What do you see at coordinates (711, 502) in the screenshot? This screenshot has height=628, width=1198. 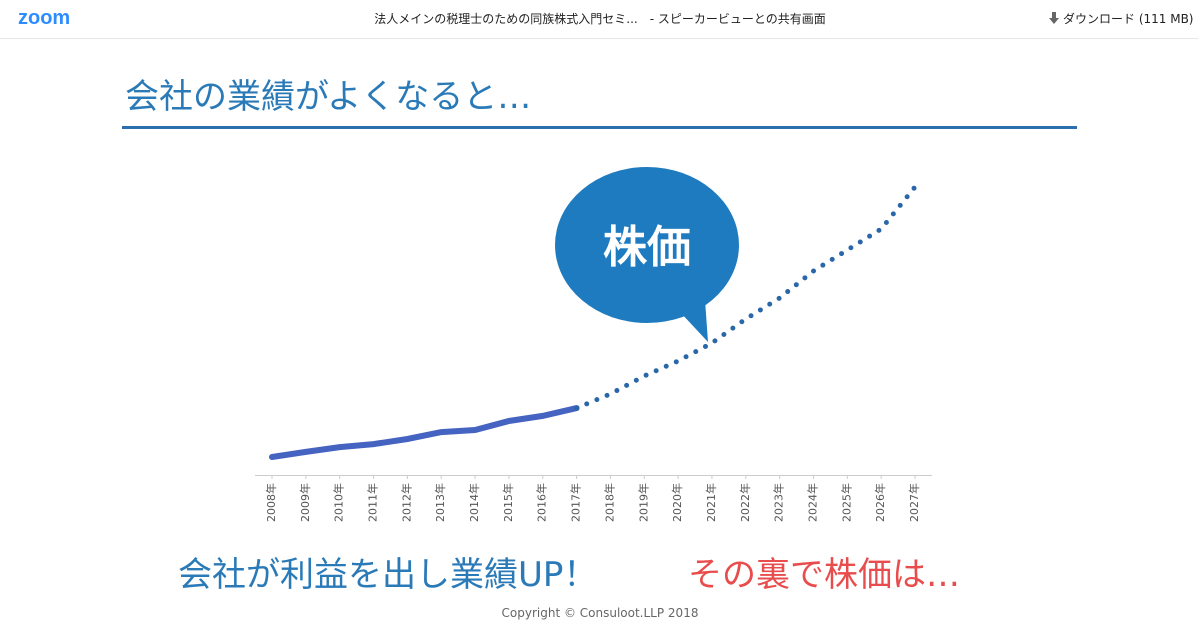 I see `x-tick-label: 2021年` at bounding box center [711, 502].